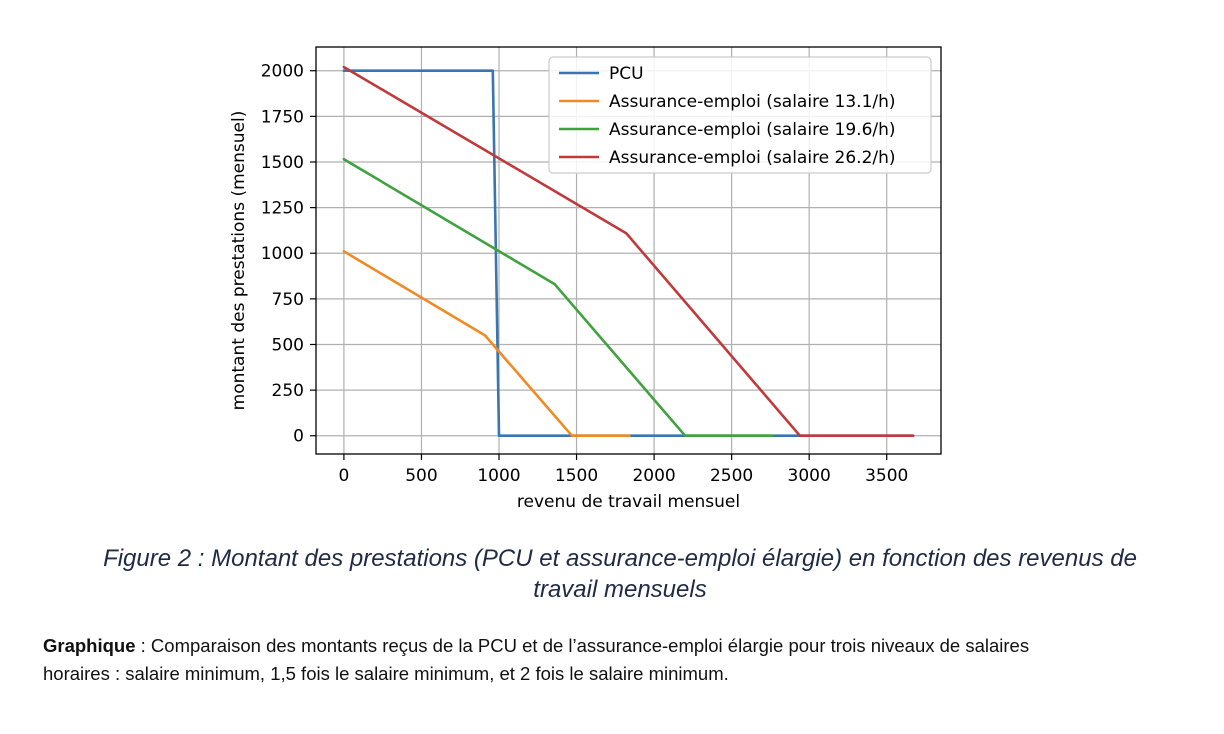 The height and width of the screenshot is (734, 1224). Describe the element at coordinates (282, 72) in the screenshot. I see `y-tick-label: 2000` at that location.